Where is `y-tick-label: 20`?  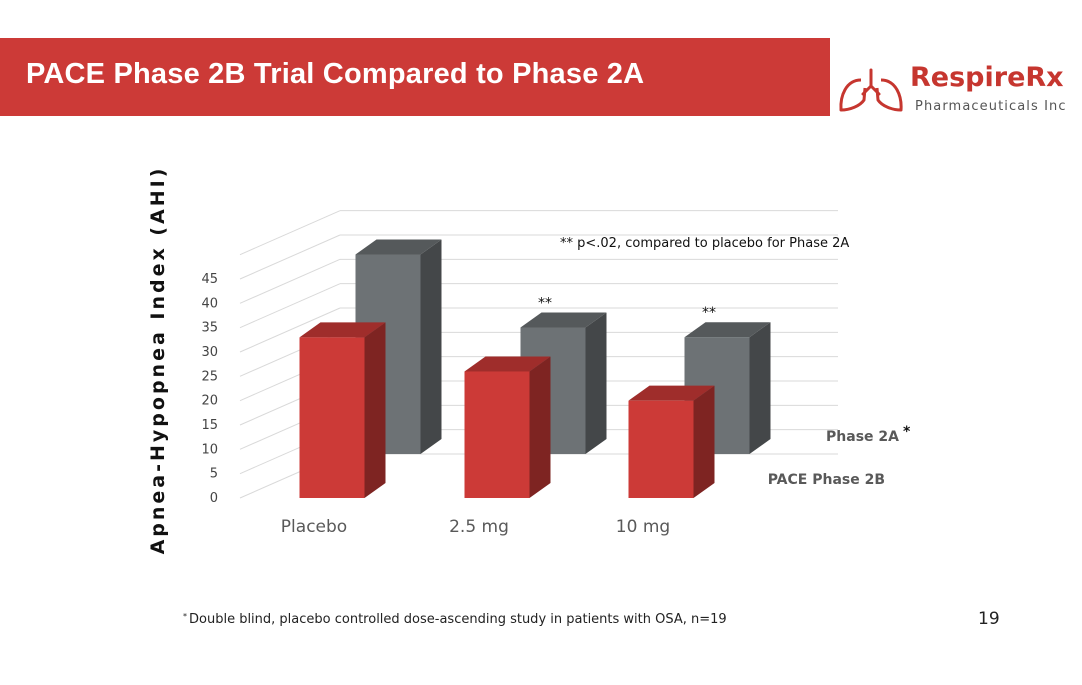 y-tick-label: 20 is located at coordinates (209, 401).